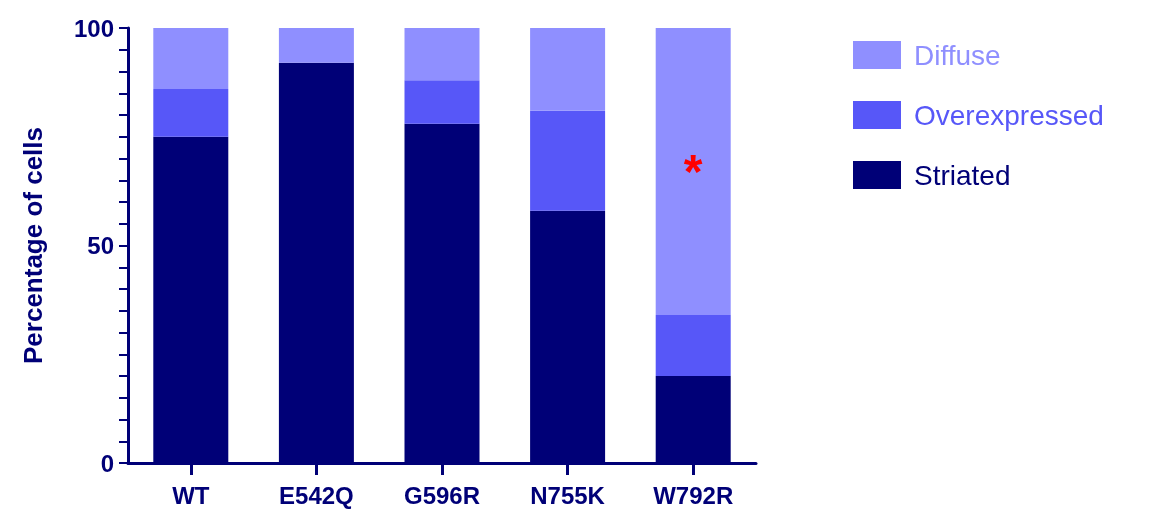  I want to click on x-tick-label: WT, so click(191, 495).